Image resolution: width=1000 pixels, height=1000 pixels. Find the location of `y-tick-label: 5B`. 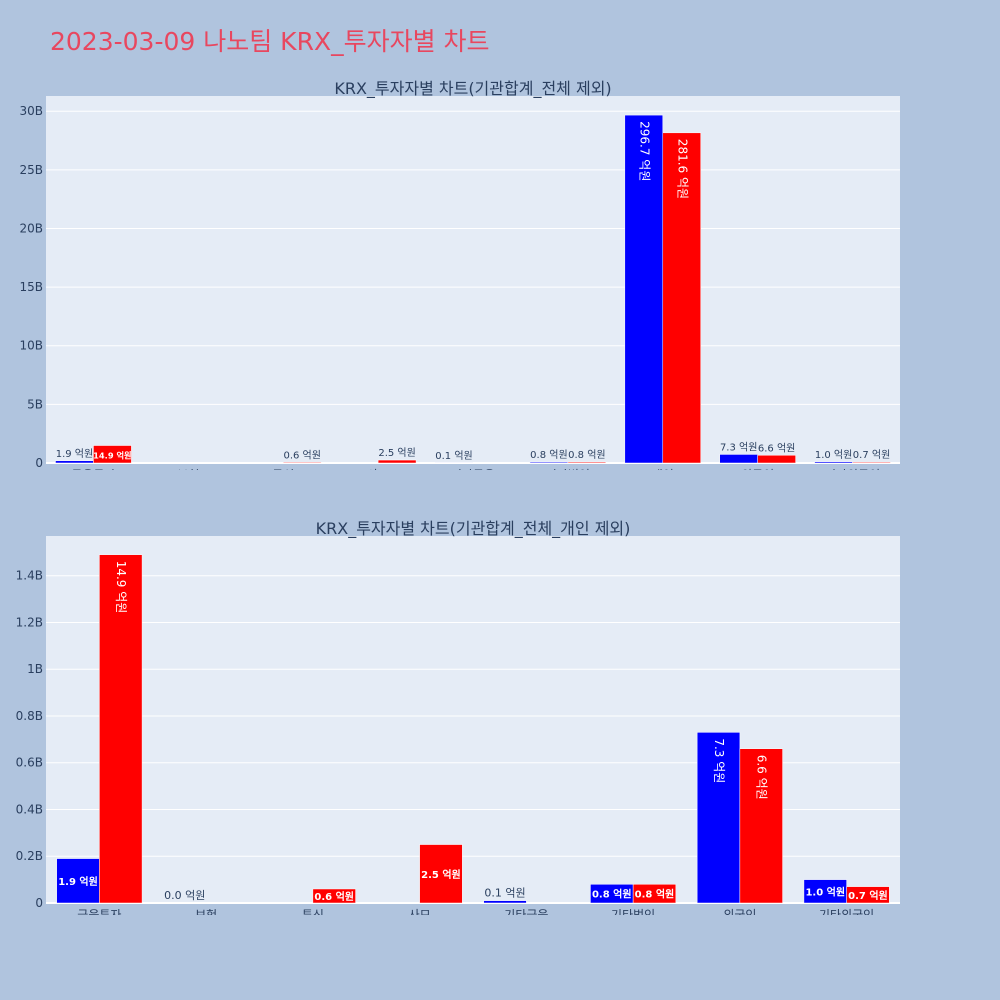

y-tick-label: 5B is located at coordinates (35, 404).